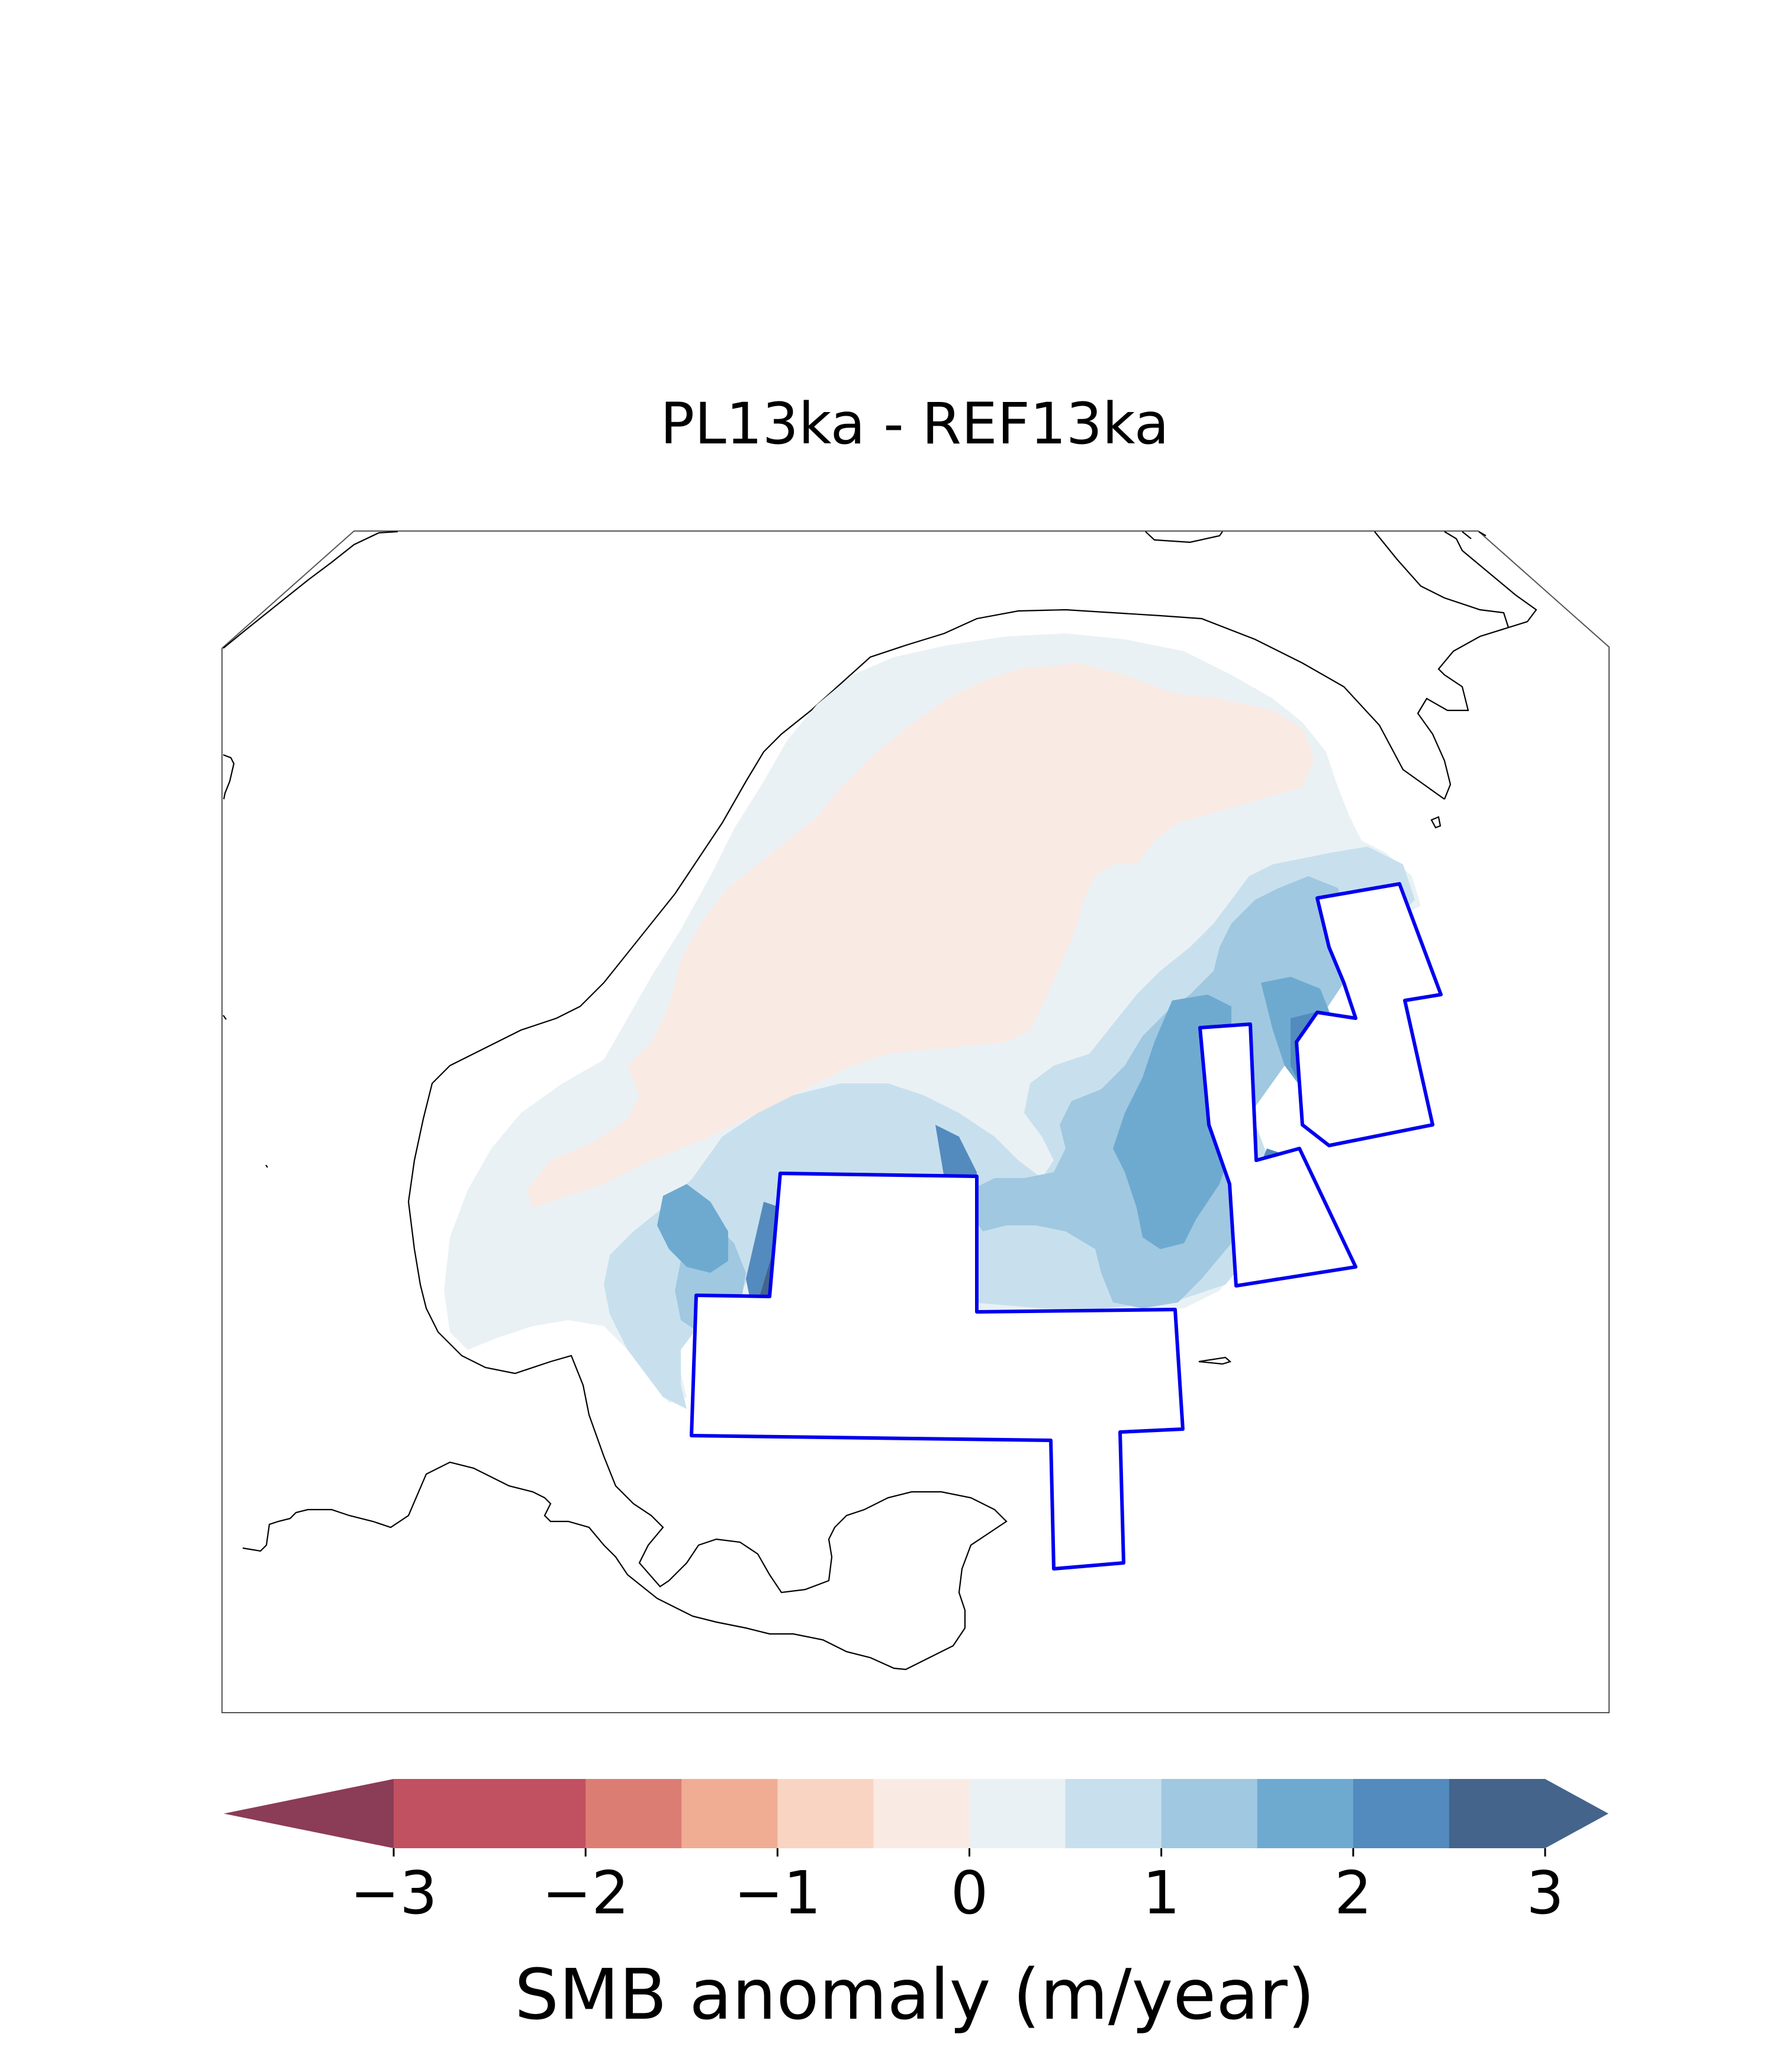 The image size is (1776, 2072). What do you see at coordinates (1277, 1155) in the screenshot?
I see `outline-middle-region` at bounding box center [1277, 1155].